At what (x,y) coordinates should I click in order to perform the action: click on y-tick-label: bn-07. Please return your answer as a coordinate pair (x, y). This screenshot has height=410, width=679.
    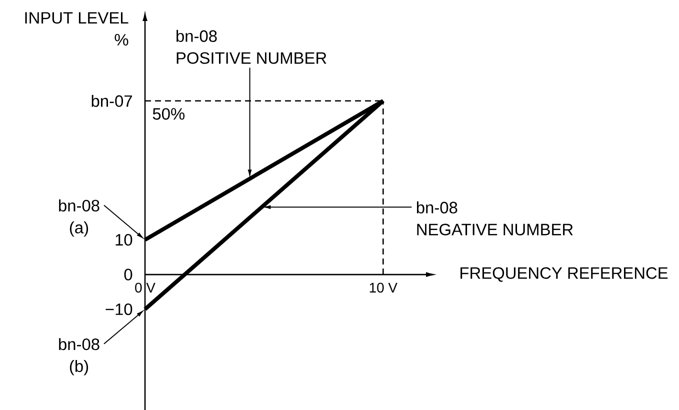
    Looking at the image, I should click on (112, 100).